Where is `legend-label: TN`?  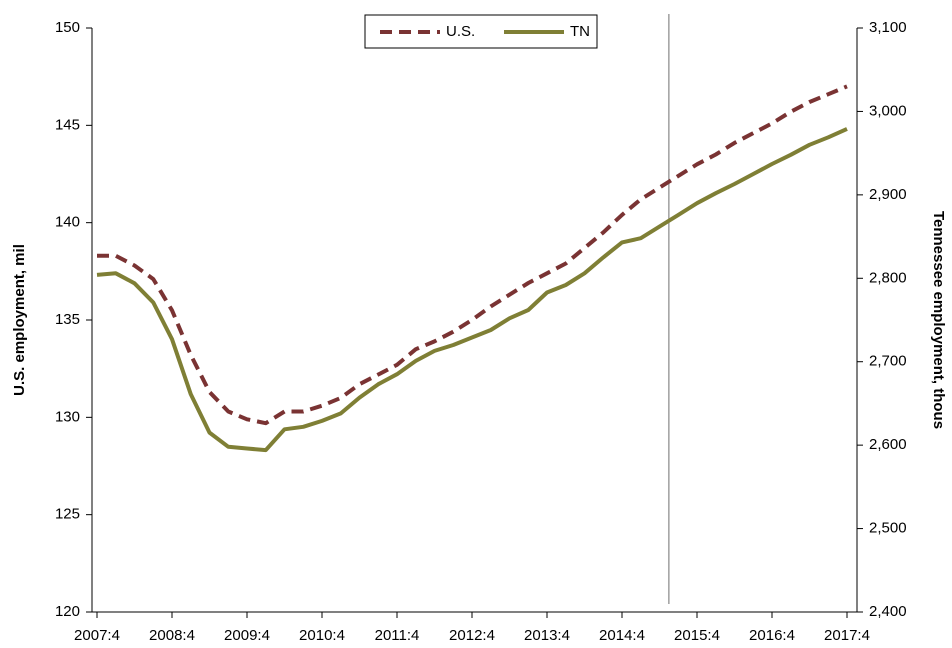 legend-label: TN is located at coordinates (580, 31).